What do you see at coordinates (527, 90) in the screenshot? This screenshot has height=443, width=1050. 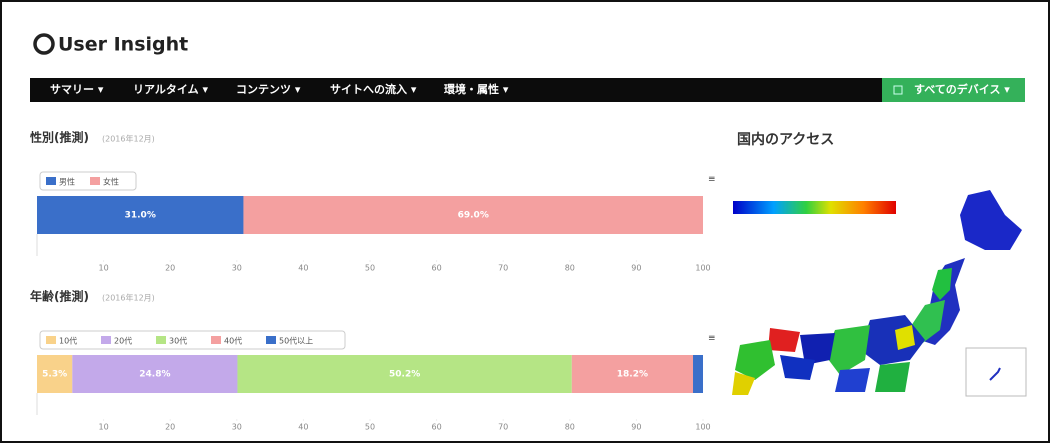 I see `nav-bar` at bounding box center [527, 90].